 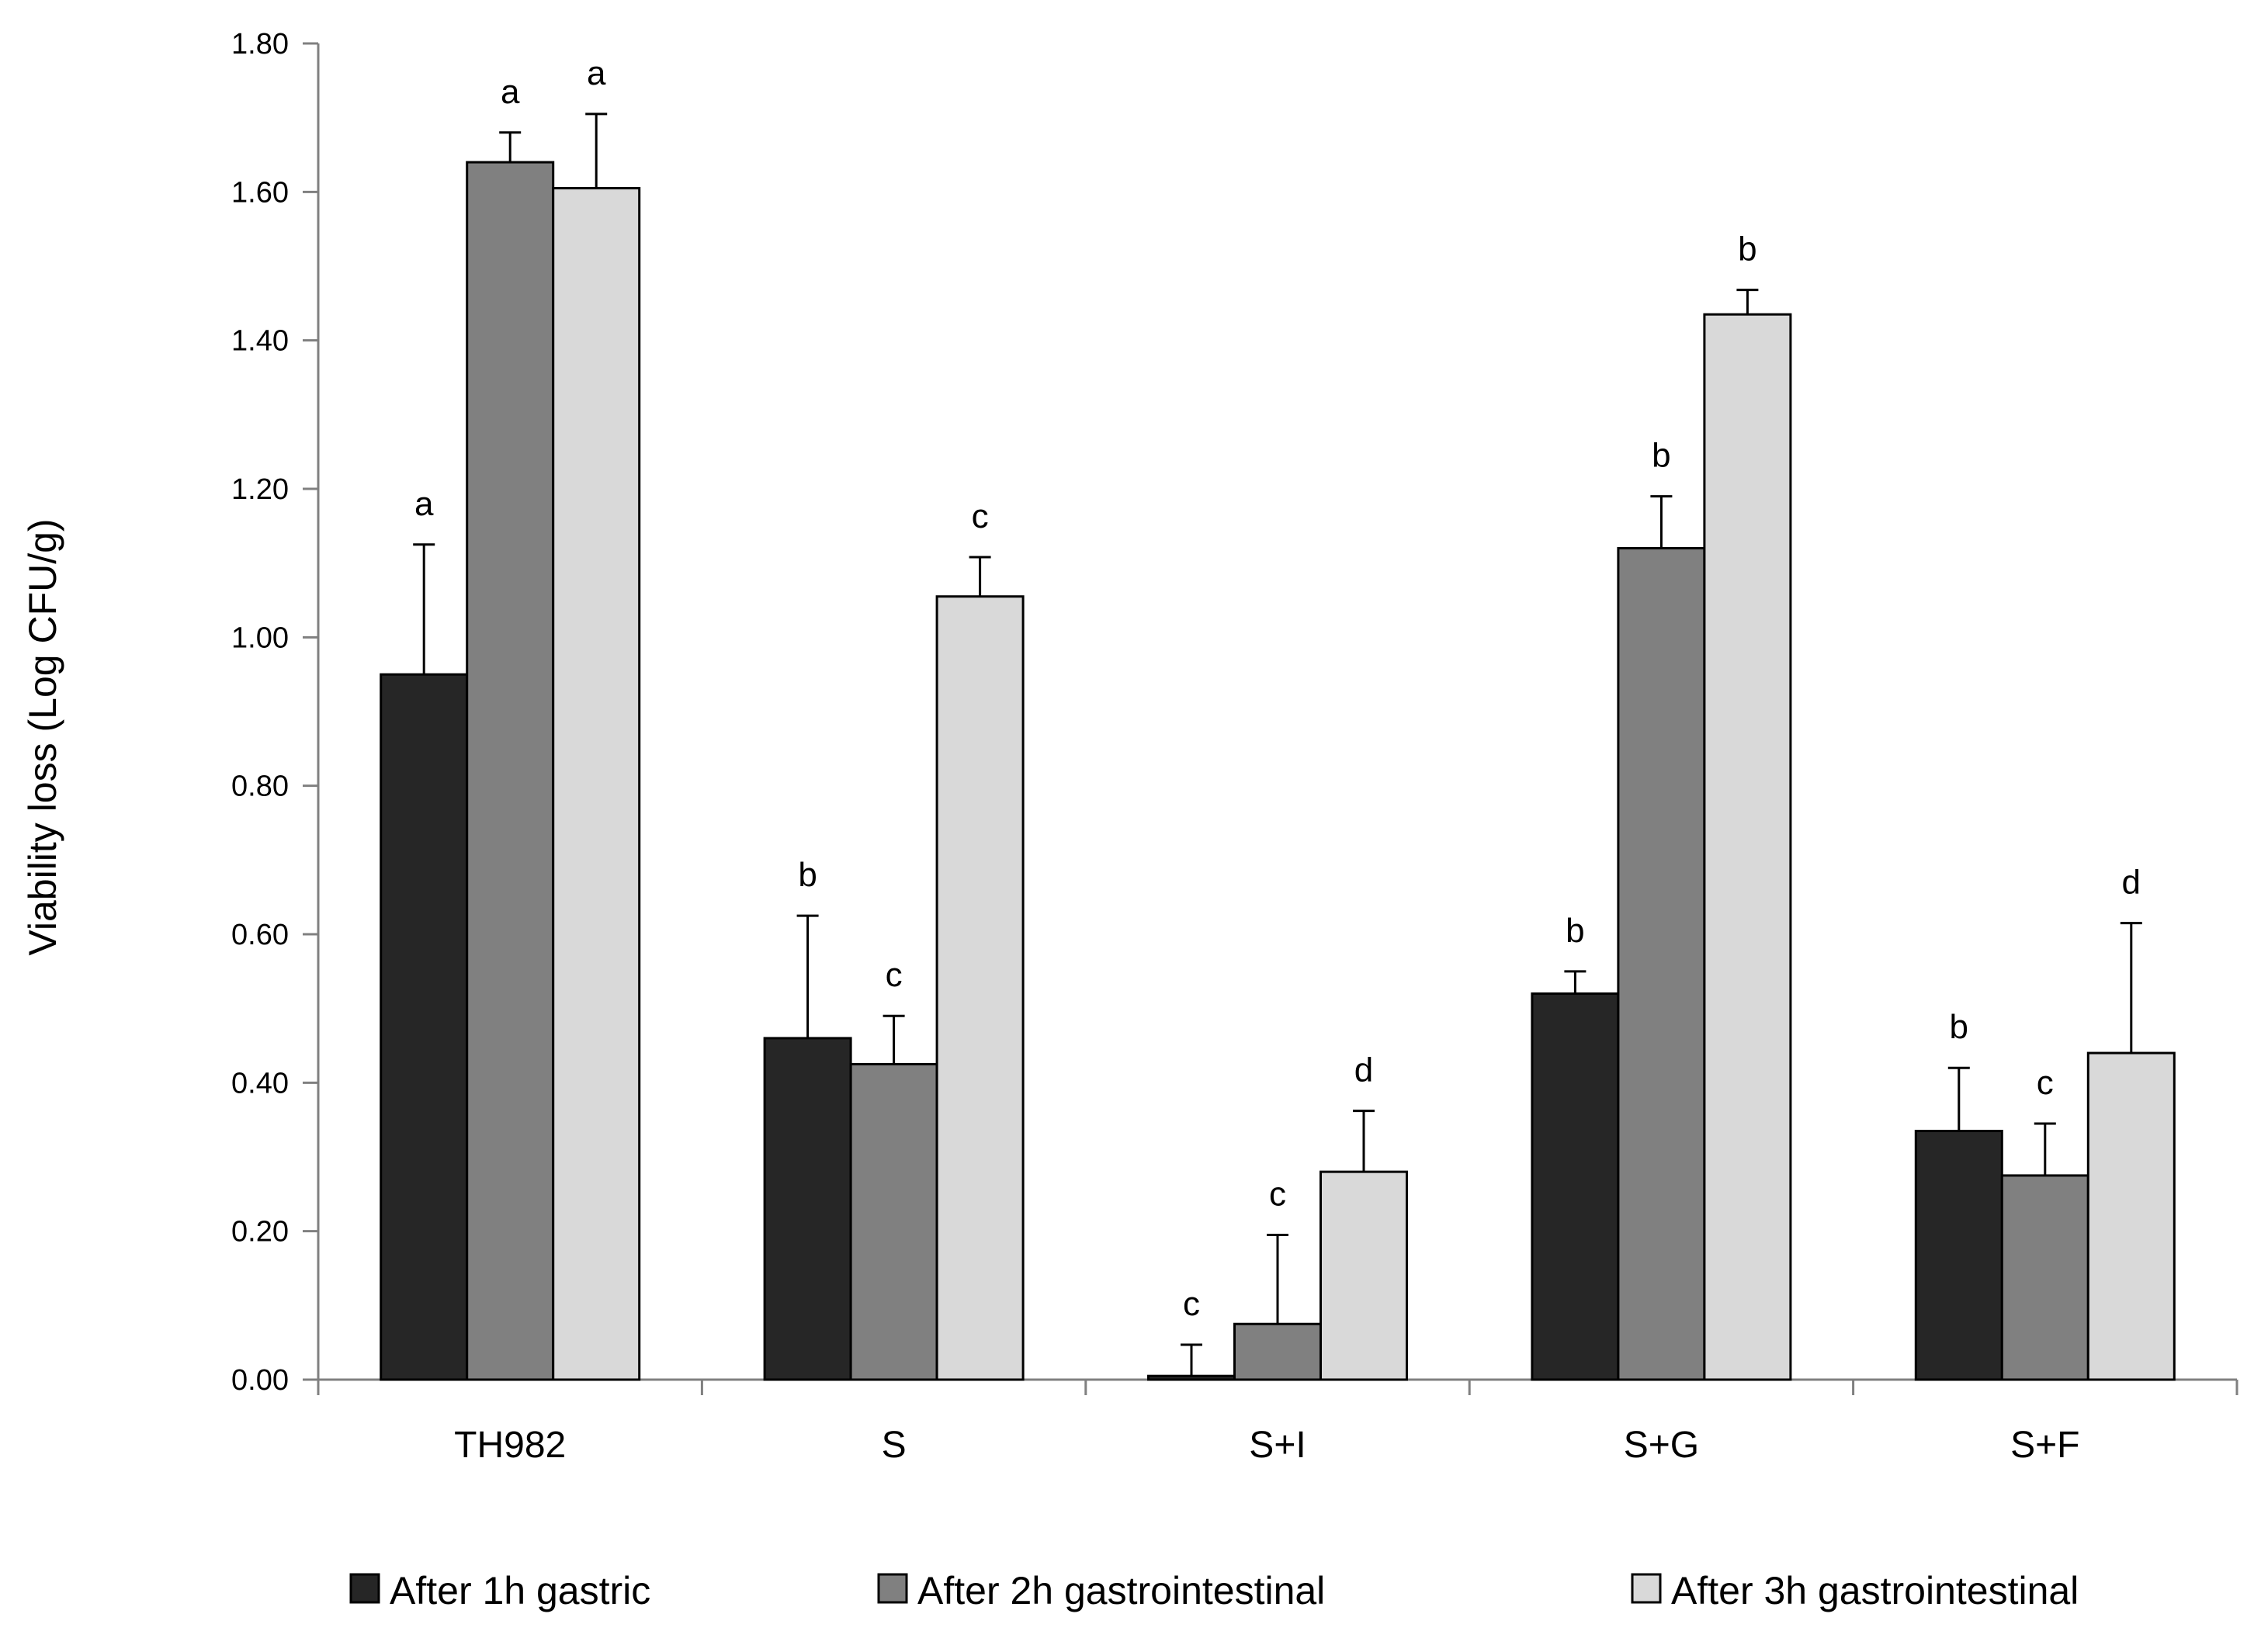 What do you see at coordinates (260, 341) in the screenshot?
I see `y-tick-label: 1.40` at bounding box center [260, 341].